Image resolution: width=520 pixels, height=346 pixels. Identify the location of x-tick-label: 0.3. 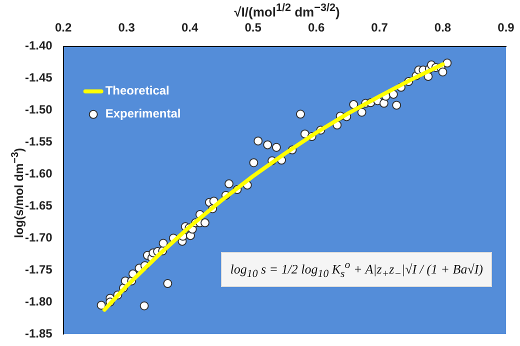
(127, 27).